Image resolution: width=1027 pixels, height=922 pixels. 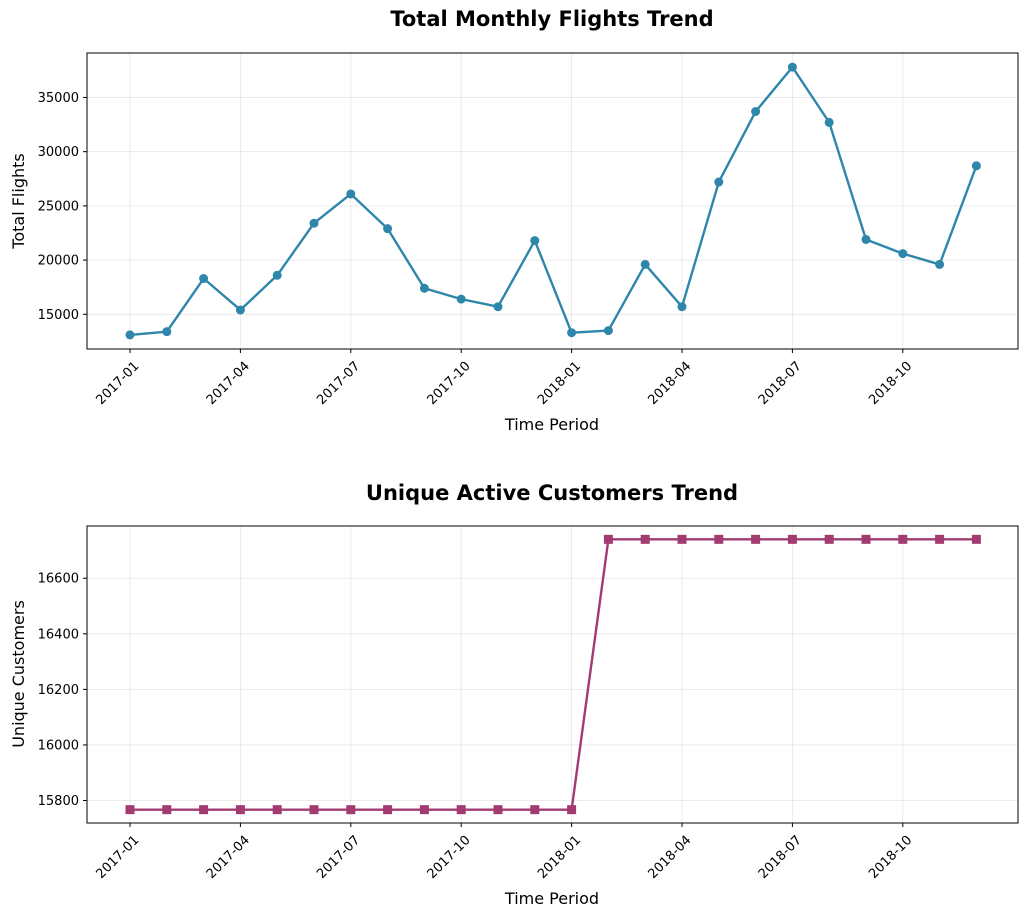 I want to click on y-axis: 15800 16000 16200 16400 16600, so click(x=62, y=690).